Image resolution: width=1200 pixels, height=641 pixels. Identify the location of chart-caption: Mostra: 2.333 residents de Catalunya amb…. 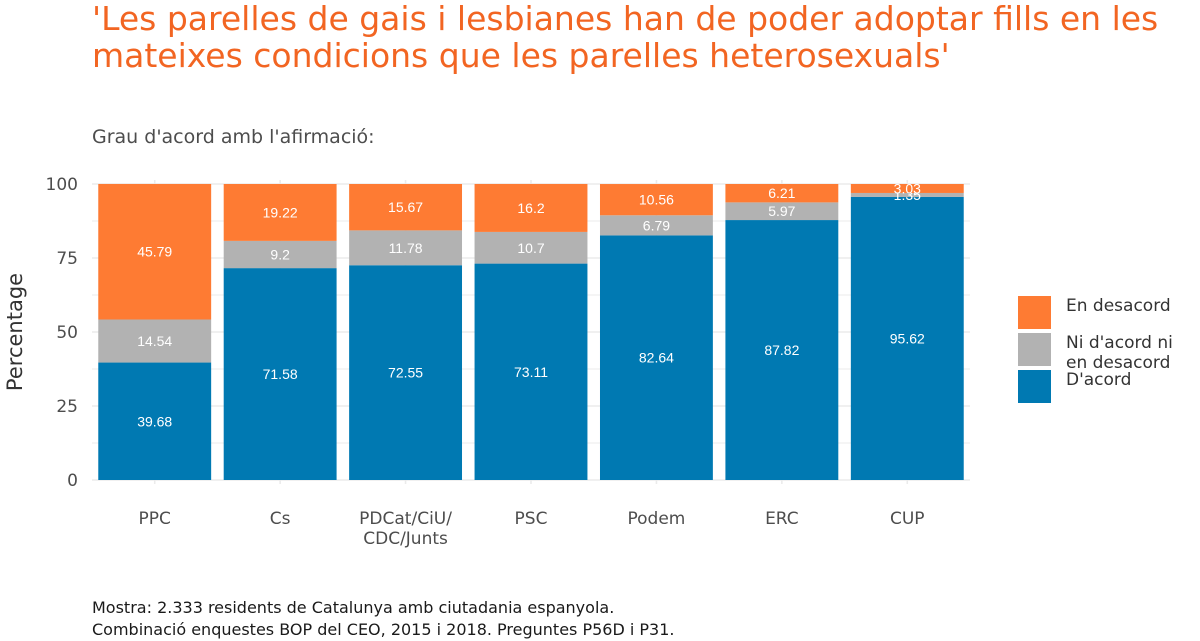
(383, 619).